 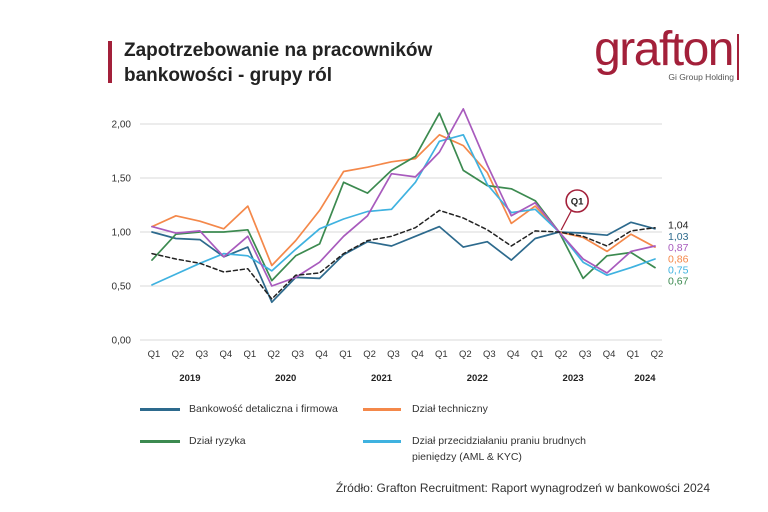 I want to click on y-tick-label: 1,00, so click(x=122, y=233).